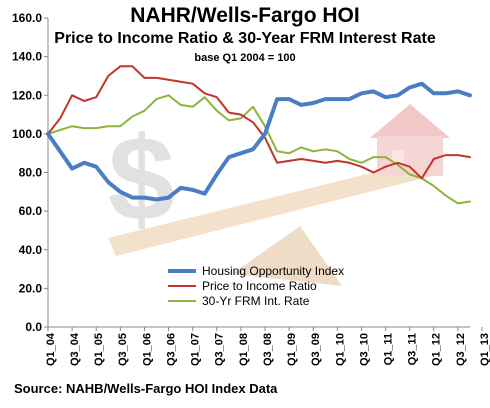  Describe the element at coordinates (316, 349) in the screenshot. I see `x-tick-label: Q3_09` at that location.